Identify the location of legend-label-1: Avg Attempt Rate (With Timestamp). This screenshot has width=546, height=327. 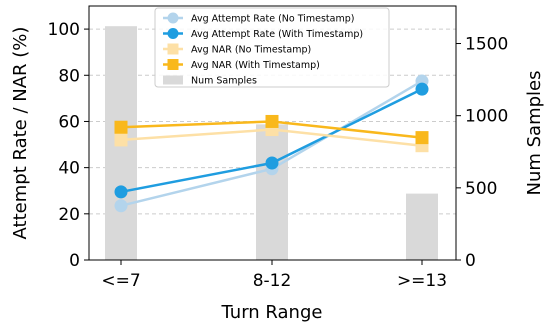
(277, 34).